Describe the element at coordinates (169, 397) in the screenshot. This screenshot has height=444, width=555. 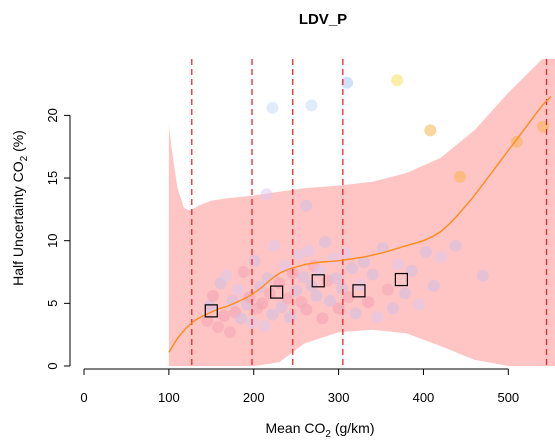
I see `x-tick-label: 100` at that location.